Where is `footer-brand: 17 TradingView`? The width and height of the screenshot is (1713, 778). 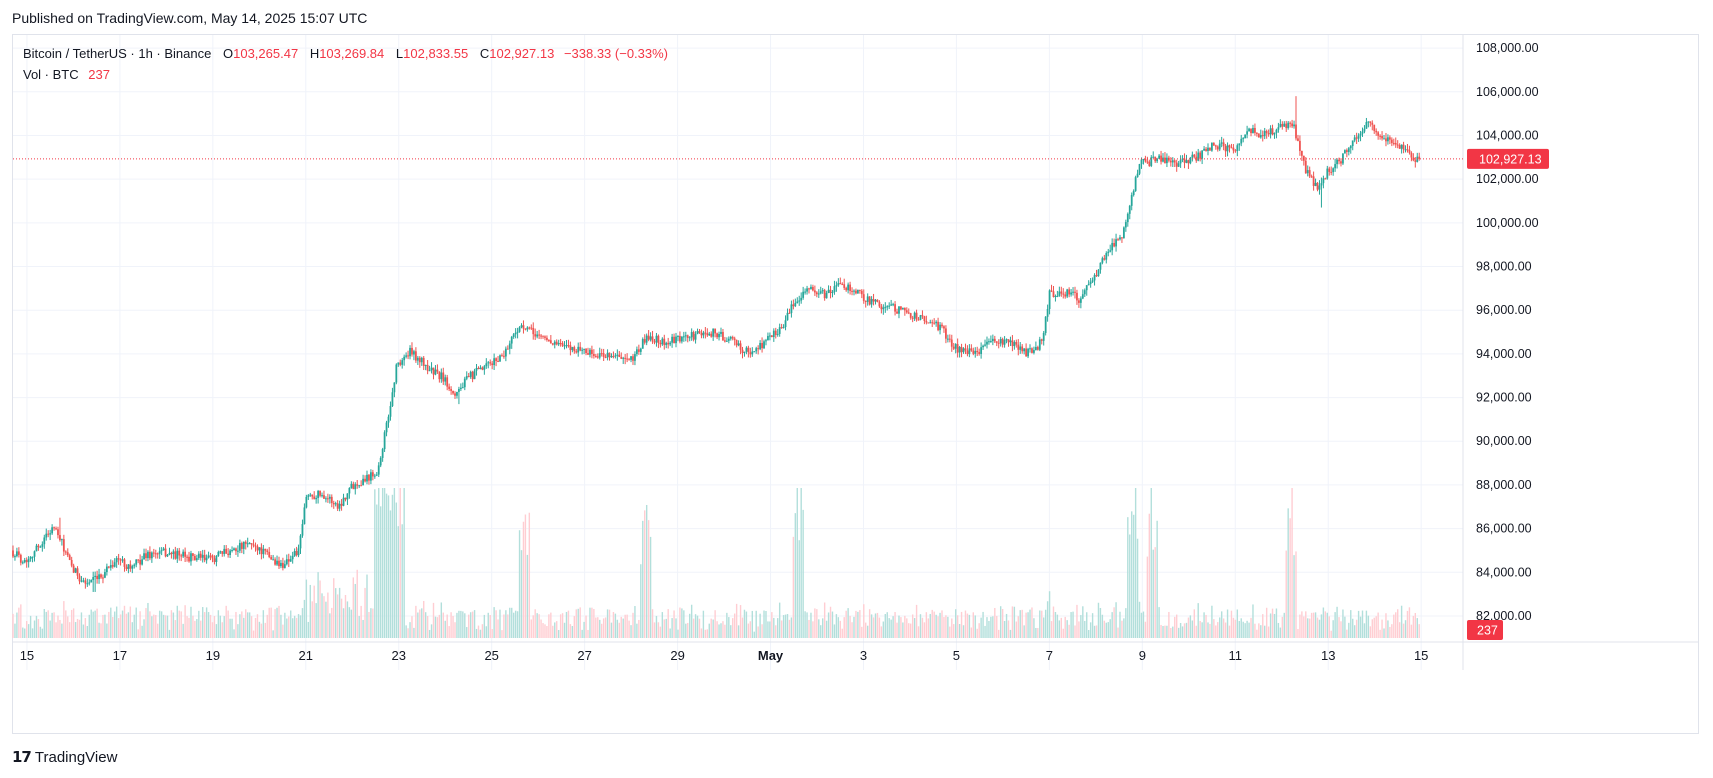 footer-brand: 17 TradingView is located at coordinates (64, 757).